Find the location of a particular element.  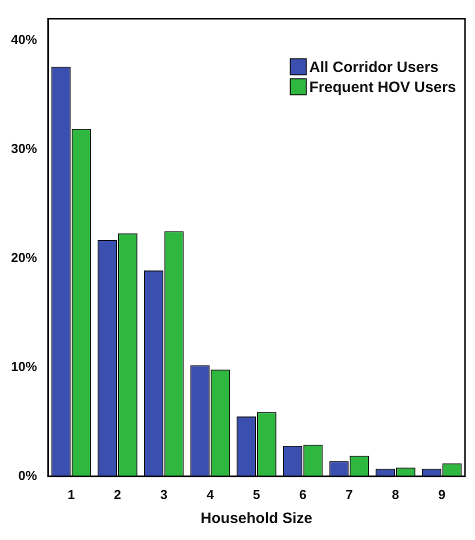

y-tick-label: 30% is located at coordinates (24, 148).